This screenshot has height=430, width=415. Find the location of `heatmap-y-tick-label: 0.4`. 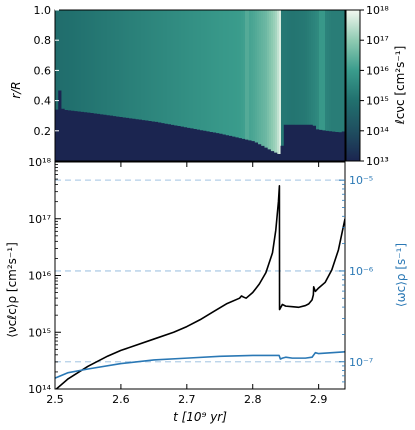

heatmap-y-tick-label: 0.4 is located at coordinates (43, 101).